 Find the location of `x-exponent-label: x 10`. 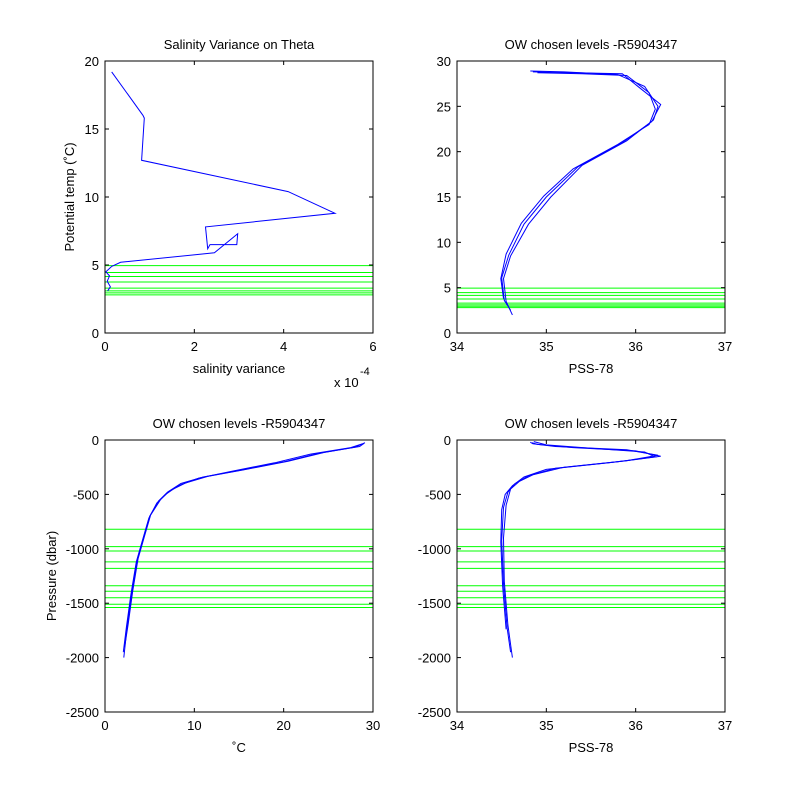

x-exponent-label: x 10 is located at coordinates (346, 382).